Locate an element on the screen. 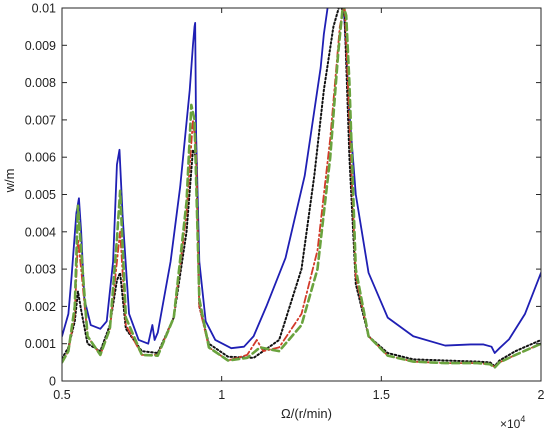 The image size is (550, 434). y-tick-label-7: 0.006 is located at coordinates (40, 158).